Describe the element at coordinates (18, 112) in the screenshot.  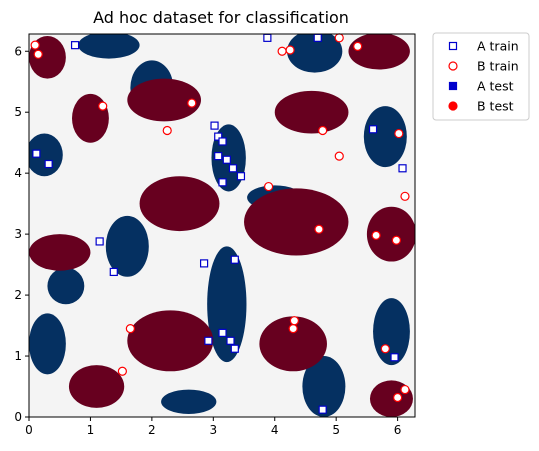
I see `y-tick-label: 5` at that location.